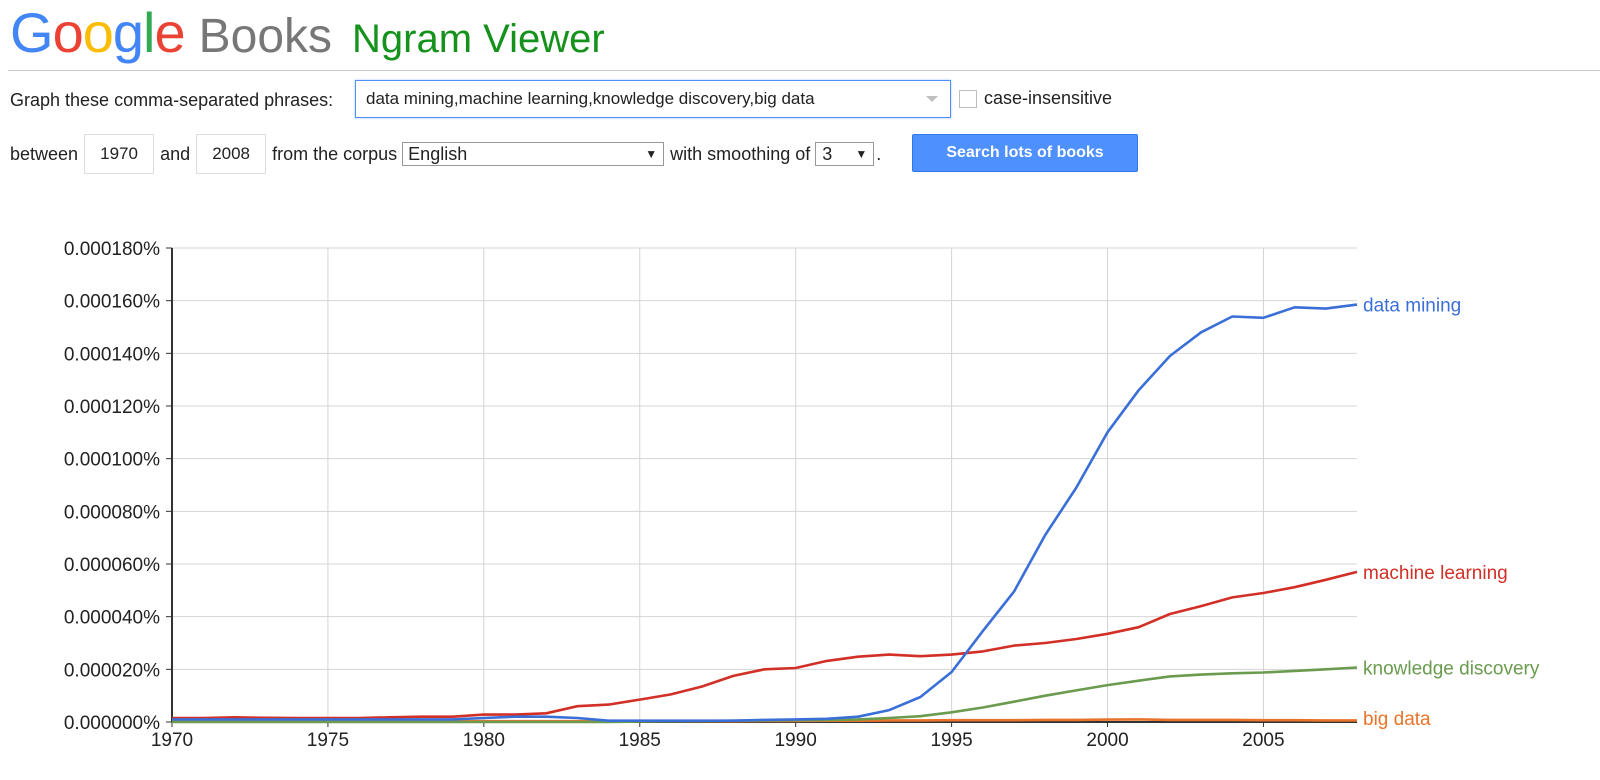 The height and width of the screenshot is (780, 1600). Describe the element at coordinates (112, 354) in the screenshot. I see `y-tick-label: 0.000140%` at that location.